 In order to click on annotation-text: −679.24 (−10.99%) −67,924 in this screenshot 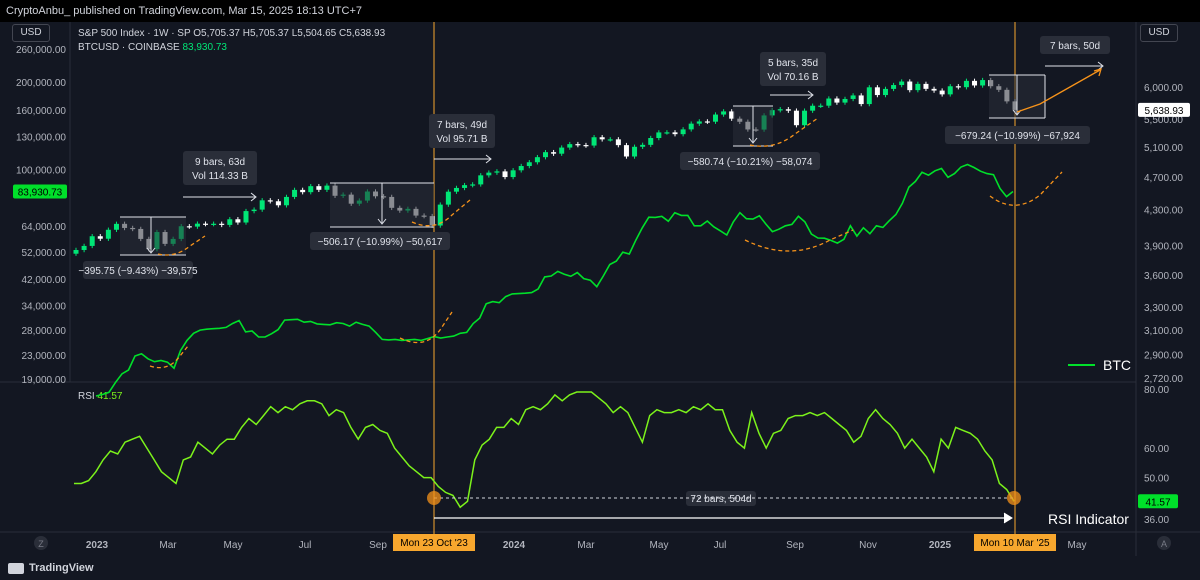, I will do `click(1017, 136)`.